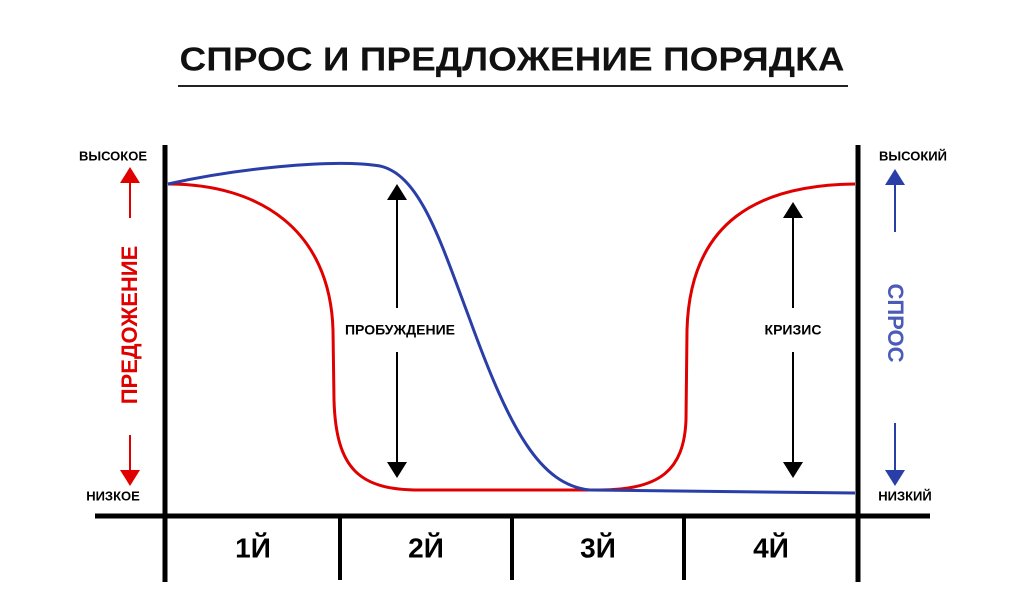 The width and height of the screenshot is (1027, 609). Describe the element at coordinates (253, 547) in the screenshot. I see `period-label: 1Й` at that location.